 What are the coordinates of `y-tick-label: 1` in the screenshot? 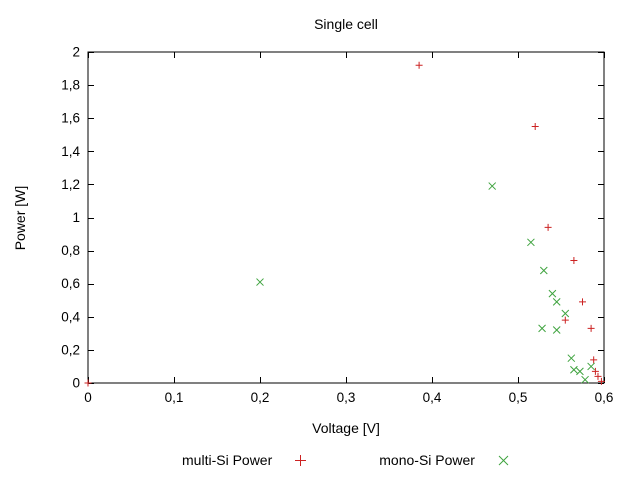 It's located at (76, 217).